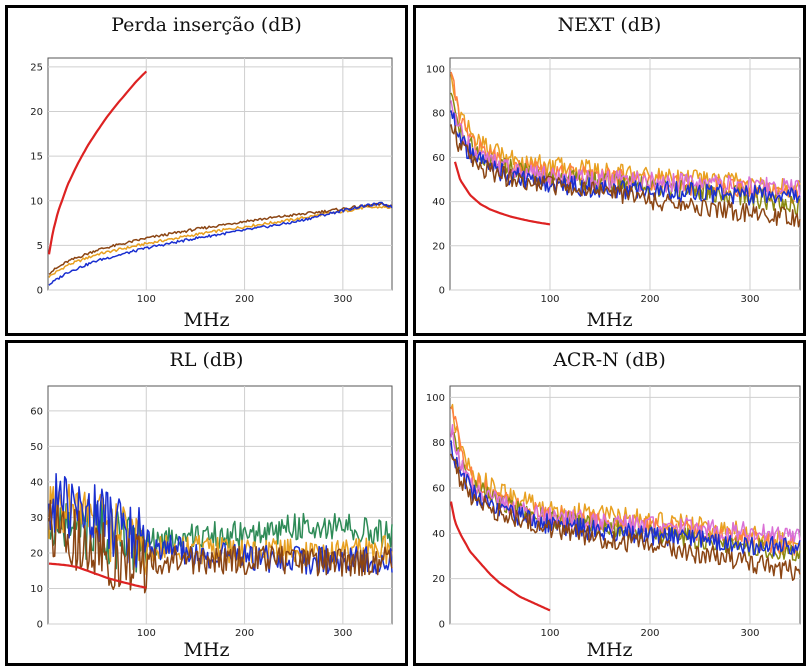  I want to click on chart-title: Perda inserção (dB), so click(206, 25).